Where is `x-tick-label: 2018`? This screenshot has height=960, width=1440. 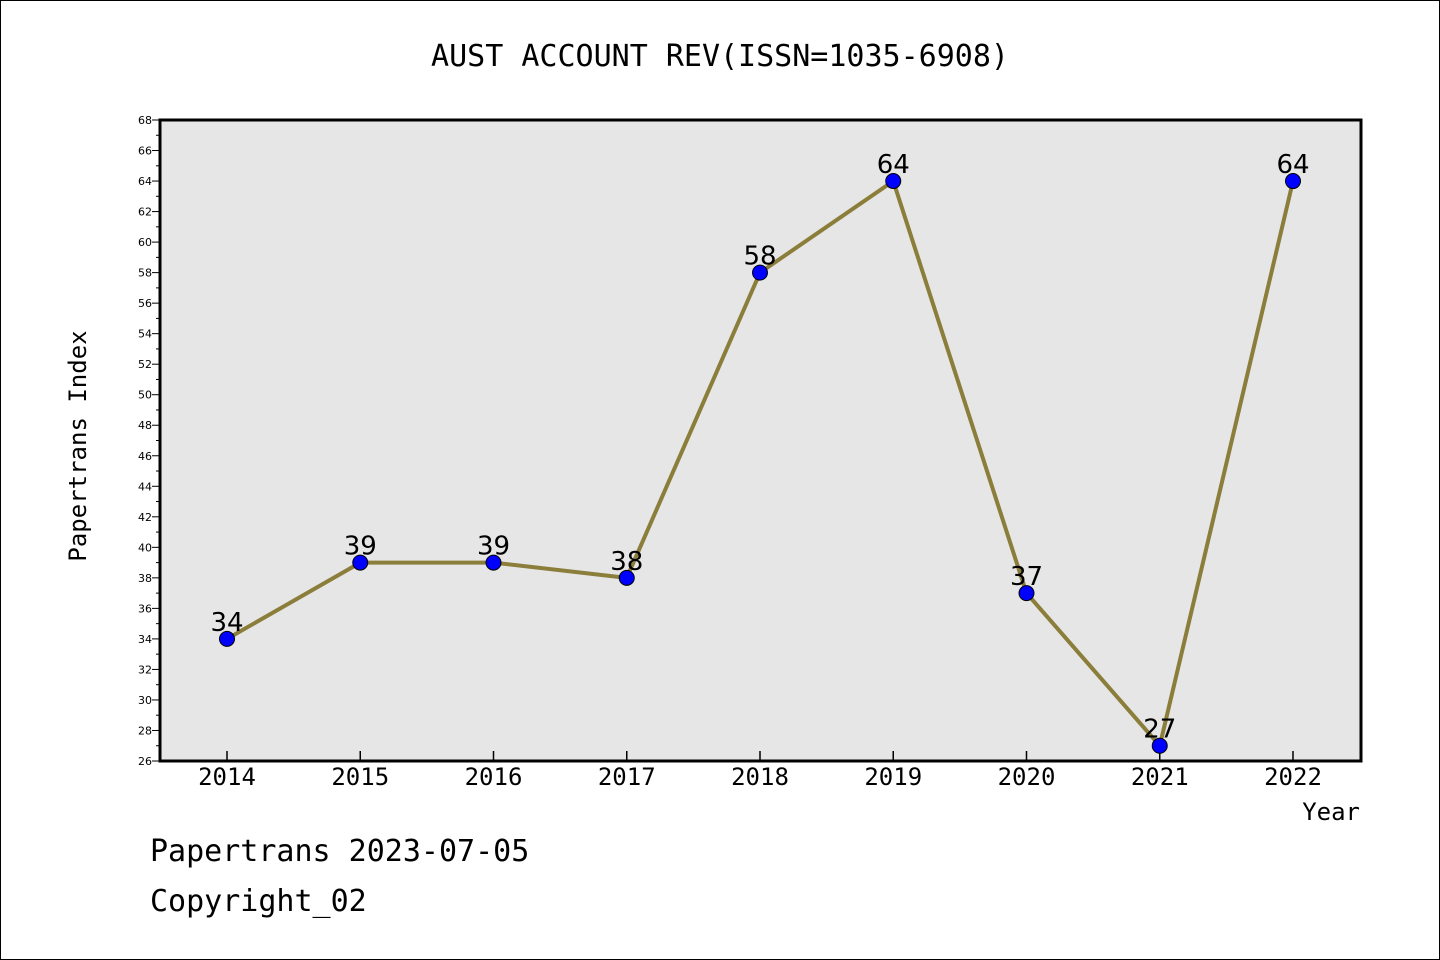 x-tick-label: 2018 is located at coordinates (760, 777).